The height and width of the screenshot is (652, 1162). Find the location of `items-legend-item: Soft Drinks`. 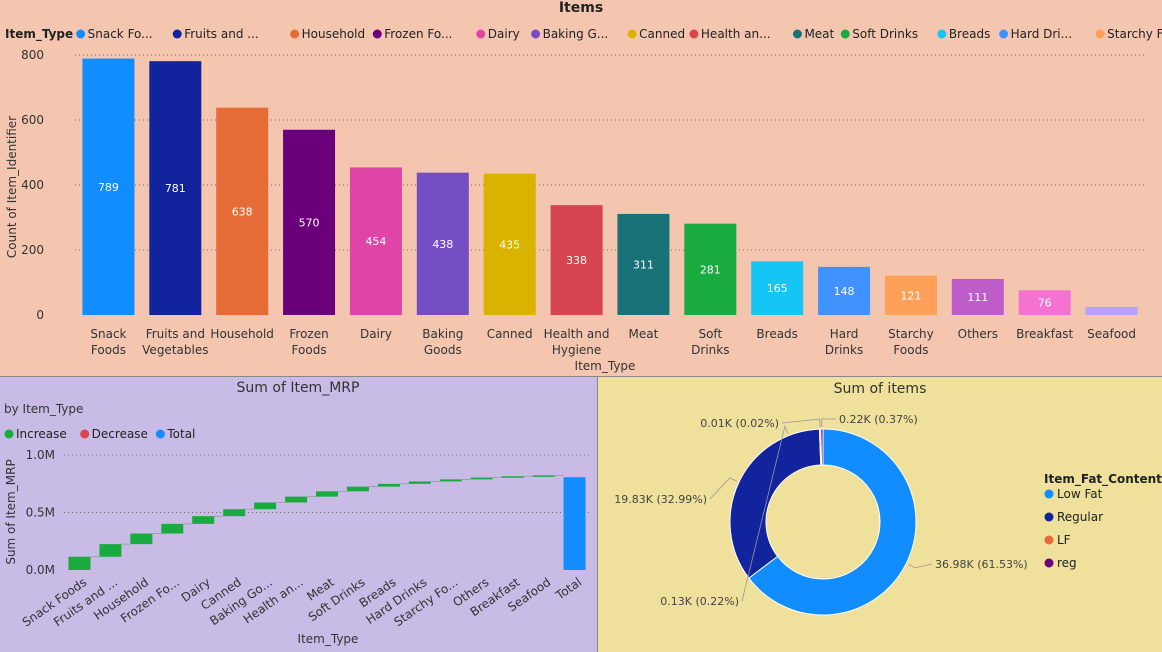

items-legend-item: Soft Drinks is located at coordinates (885, 34).